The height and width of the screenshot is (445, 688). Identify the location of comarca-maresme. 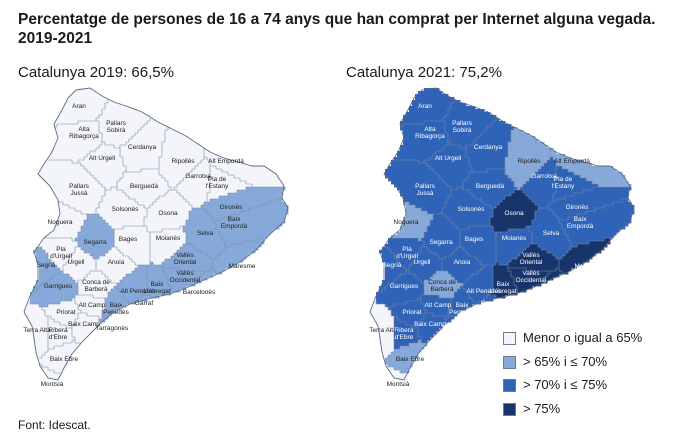
(585, 256).